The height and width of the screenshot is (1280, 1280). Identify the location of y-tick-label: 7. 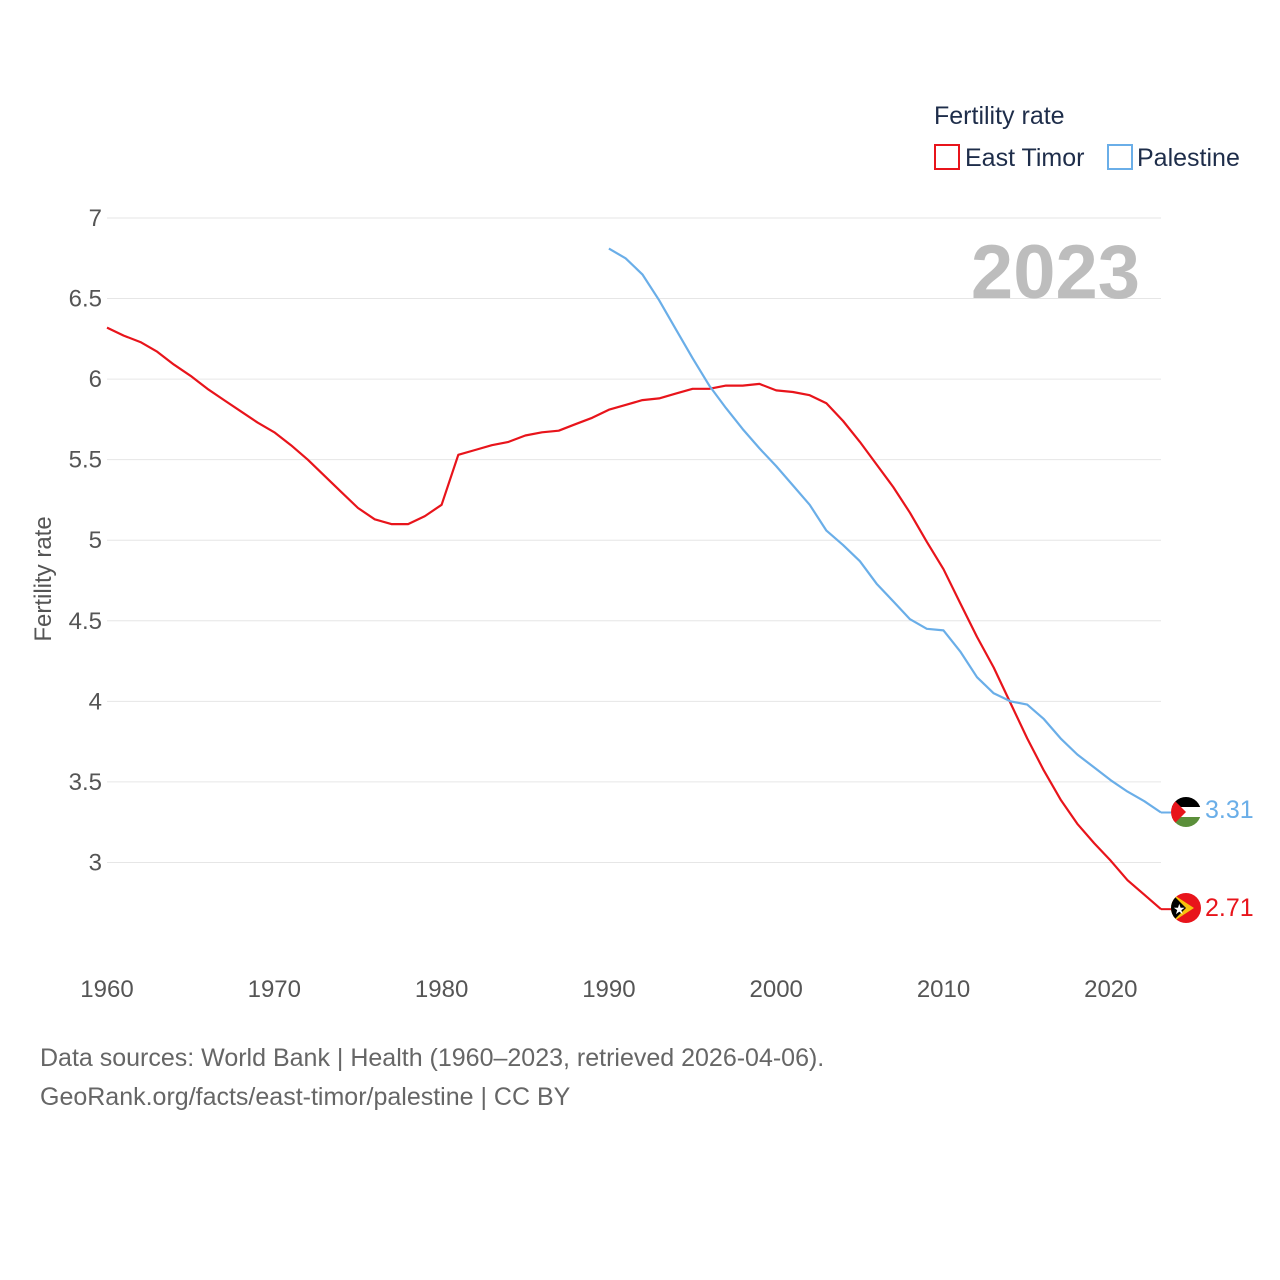
(95, 218).